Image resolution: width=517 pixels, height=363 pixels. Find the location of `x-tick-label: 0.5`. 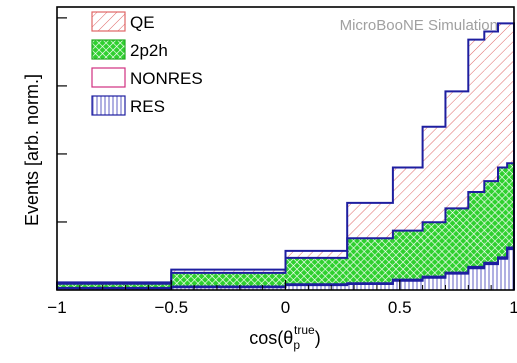

x-tick-label: 0.5 is located at coordinates (400, 307).